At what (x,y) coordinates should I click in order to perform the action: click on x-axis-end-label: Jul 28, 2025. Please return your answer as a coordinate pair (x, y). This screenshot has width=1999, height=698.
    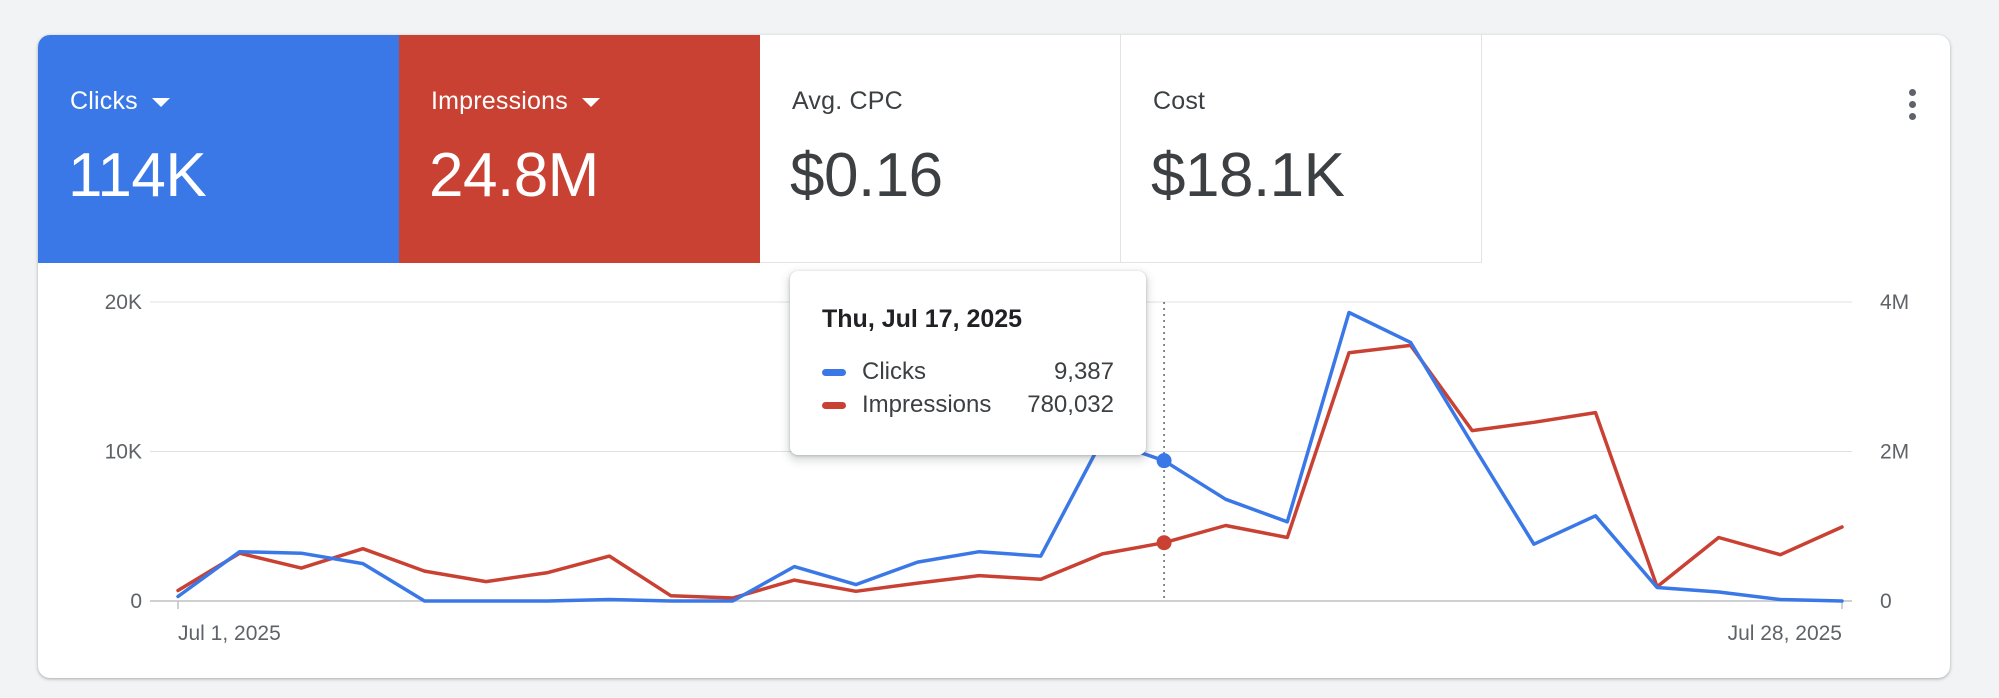
    Looking at the image, I should click on (1785, 633).